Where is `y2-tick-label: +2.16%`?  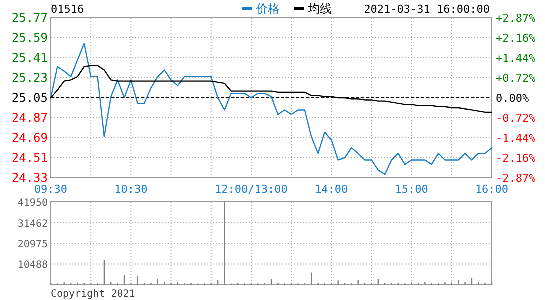 y2-tick-label: +2.16% is located at coordinates (516, 38).